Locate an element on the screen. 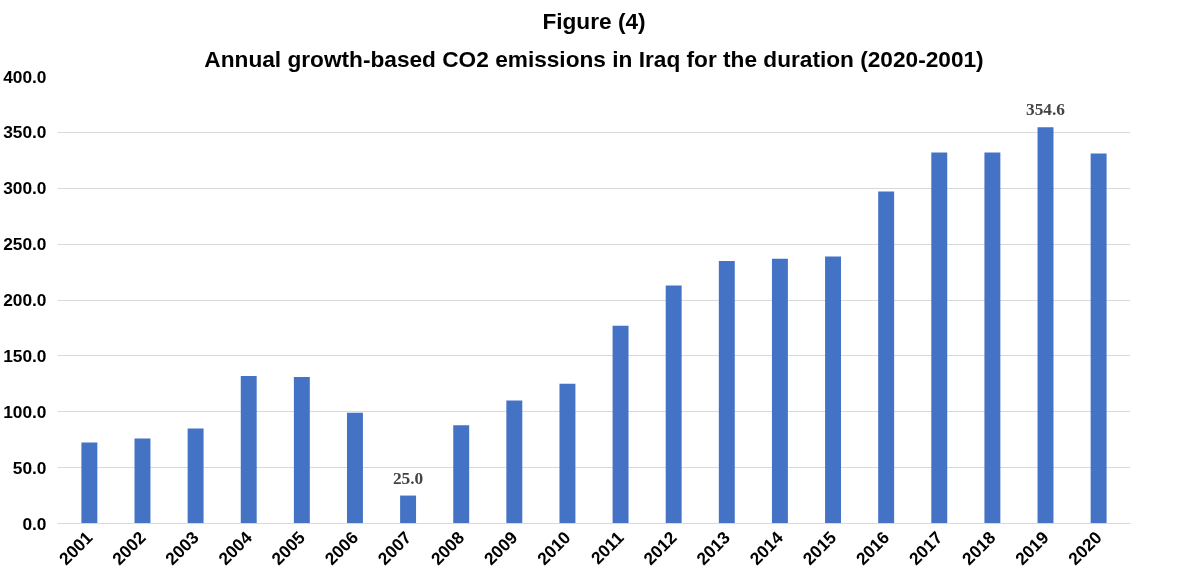  y-tick-label: 300.0 is located at coordinates (25, 188).